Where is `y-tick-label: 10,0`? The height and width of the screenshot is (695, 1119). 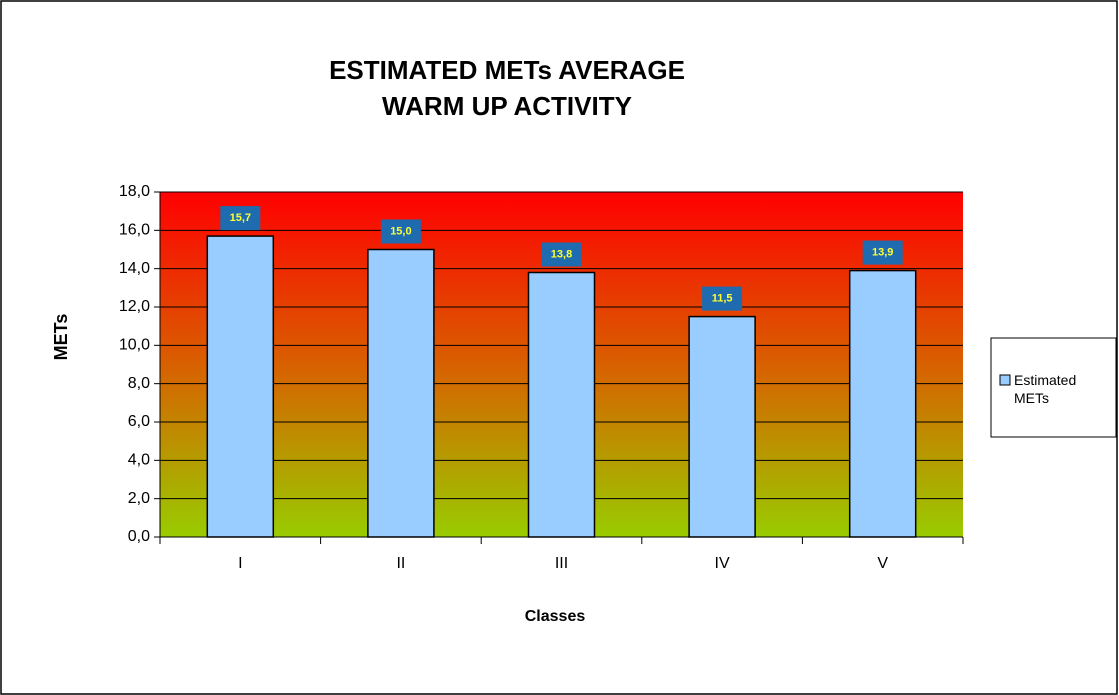 y-tick-label: 10,0 is located at coordinates (134, 345).